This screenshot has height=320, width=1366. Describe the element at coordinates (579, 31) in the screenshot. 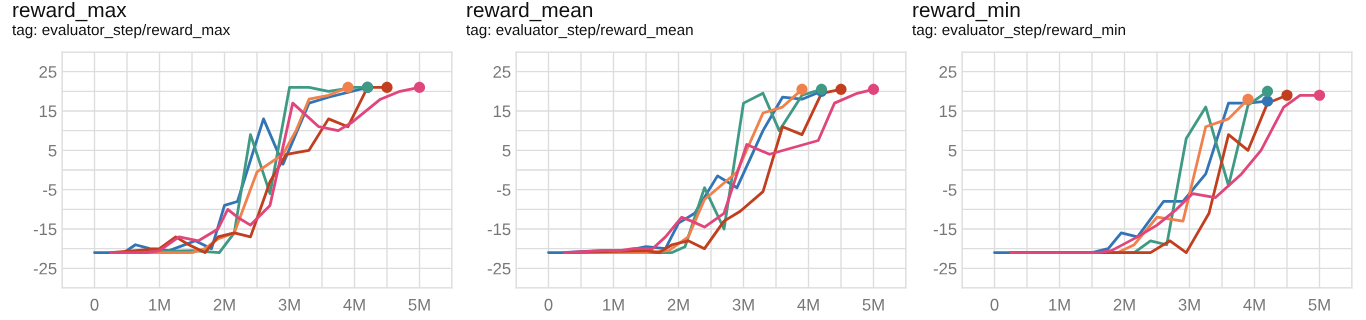

I see `chart-subtitle: tag: evaluator_step/reward_mean` at that location.